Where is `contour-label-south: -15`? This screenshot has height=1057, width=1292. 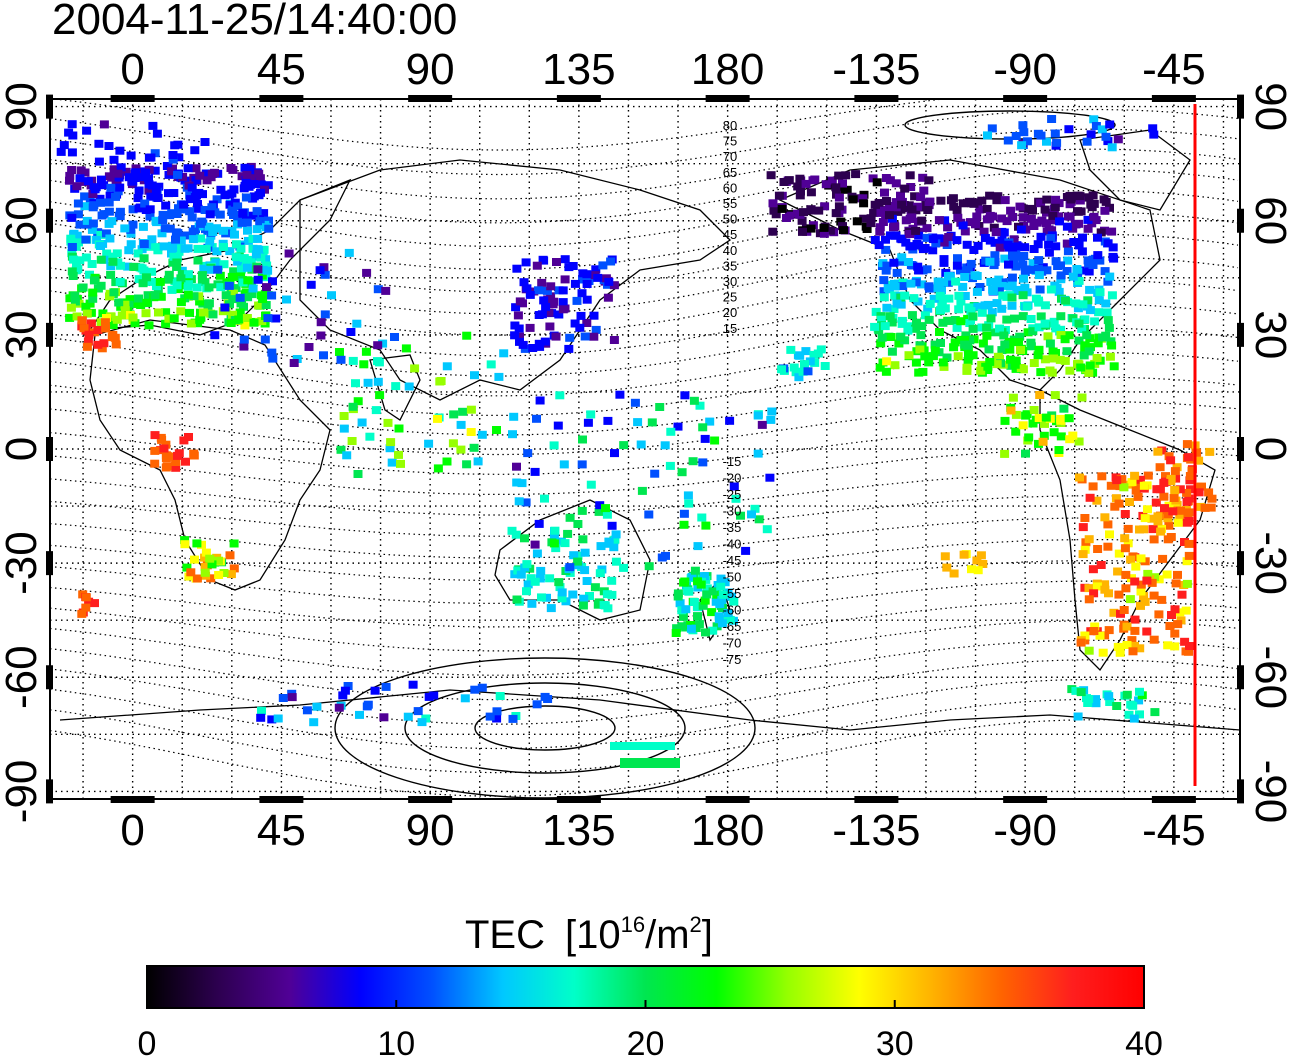
contour-label-south: -15 is located at coordinates (732, 461).